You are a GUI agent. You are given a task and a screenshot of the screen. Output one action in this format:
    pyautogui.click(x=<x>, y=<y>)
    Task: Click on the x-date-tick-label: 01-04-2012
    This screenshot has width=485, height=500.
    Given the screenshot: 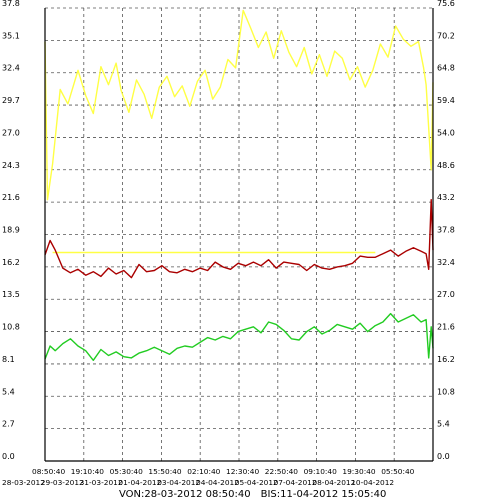 What is the action you would take?
    pyautogui.click(x=139, y=482)
    